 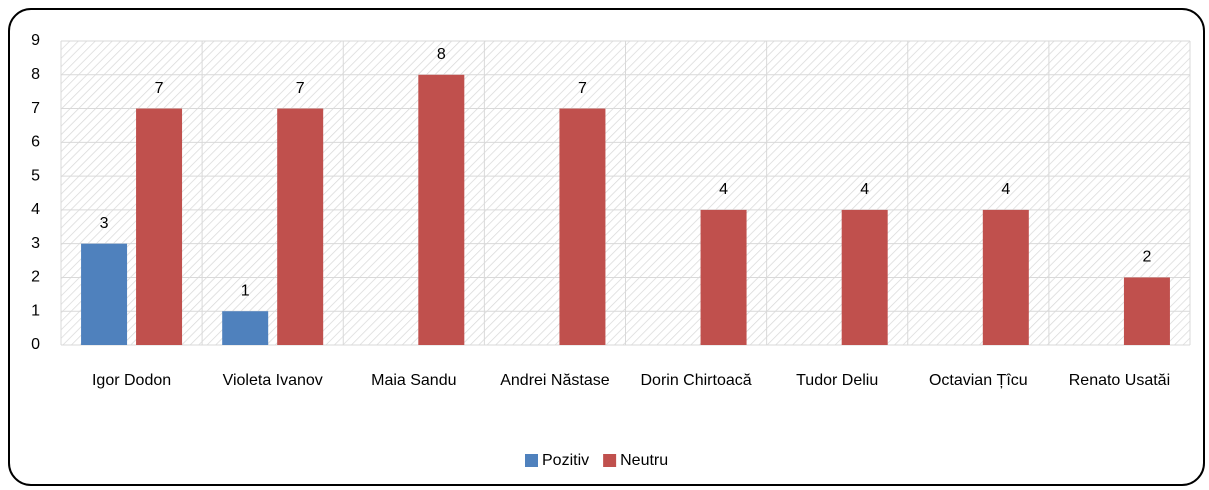 I want to click on data-label: 1, so click(x=245, y=290).